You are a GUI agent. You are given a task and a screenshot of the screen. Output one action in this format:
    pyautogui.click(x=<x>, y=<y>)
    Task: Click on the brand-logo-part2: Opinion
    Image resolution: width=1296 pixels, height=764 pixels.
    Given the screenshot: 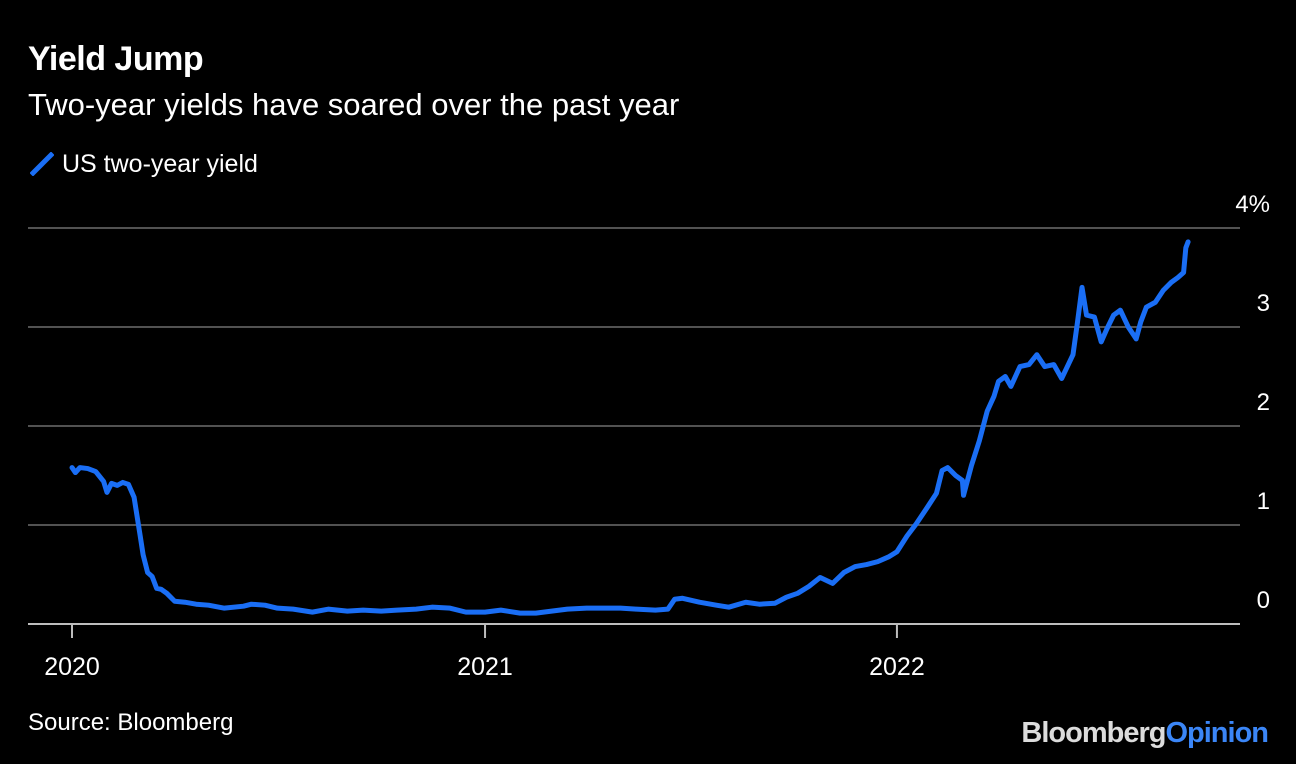 What is the action you would take?
    pyautogui.click(x=1217, y=733)
    